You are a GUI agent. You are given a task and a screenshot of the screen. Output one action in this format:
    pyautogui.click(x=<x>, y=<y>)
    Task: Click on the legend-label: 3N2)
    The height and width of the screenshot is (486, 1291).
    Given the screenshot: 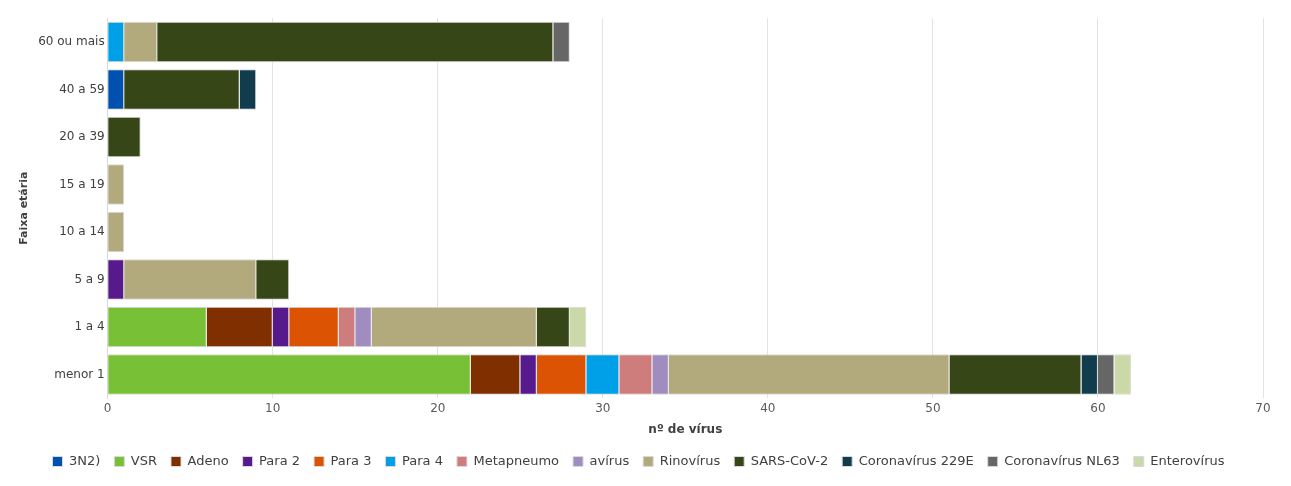 What is the action you would take?
    pyautogui.click(x=84, y=460)
    